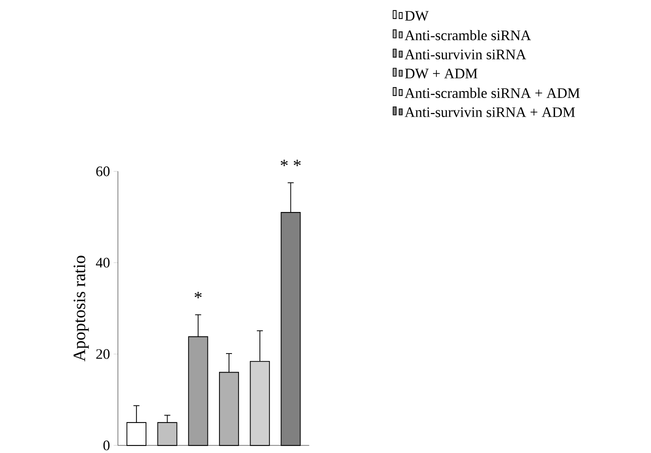 This screenshot has height=453, width=651. Describe the element at coordinates (441, 73) in the screenshot. I see `legend-label: DW + ADM` at that location.